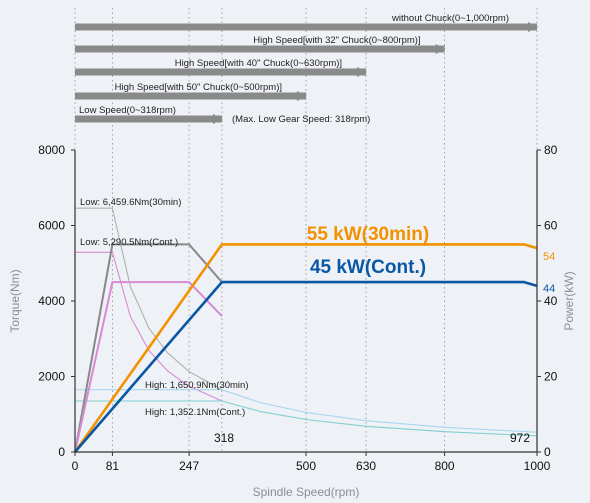 Image resolution: width=590 pixels, height=503 pixels. What do you see at coordinates (368, 267) in the screenshot?
I see `power-cont-label: 45 kW(Cont.)` at bounding box center [368, 267].